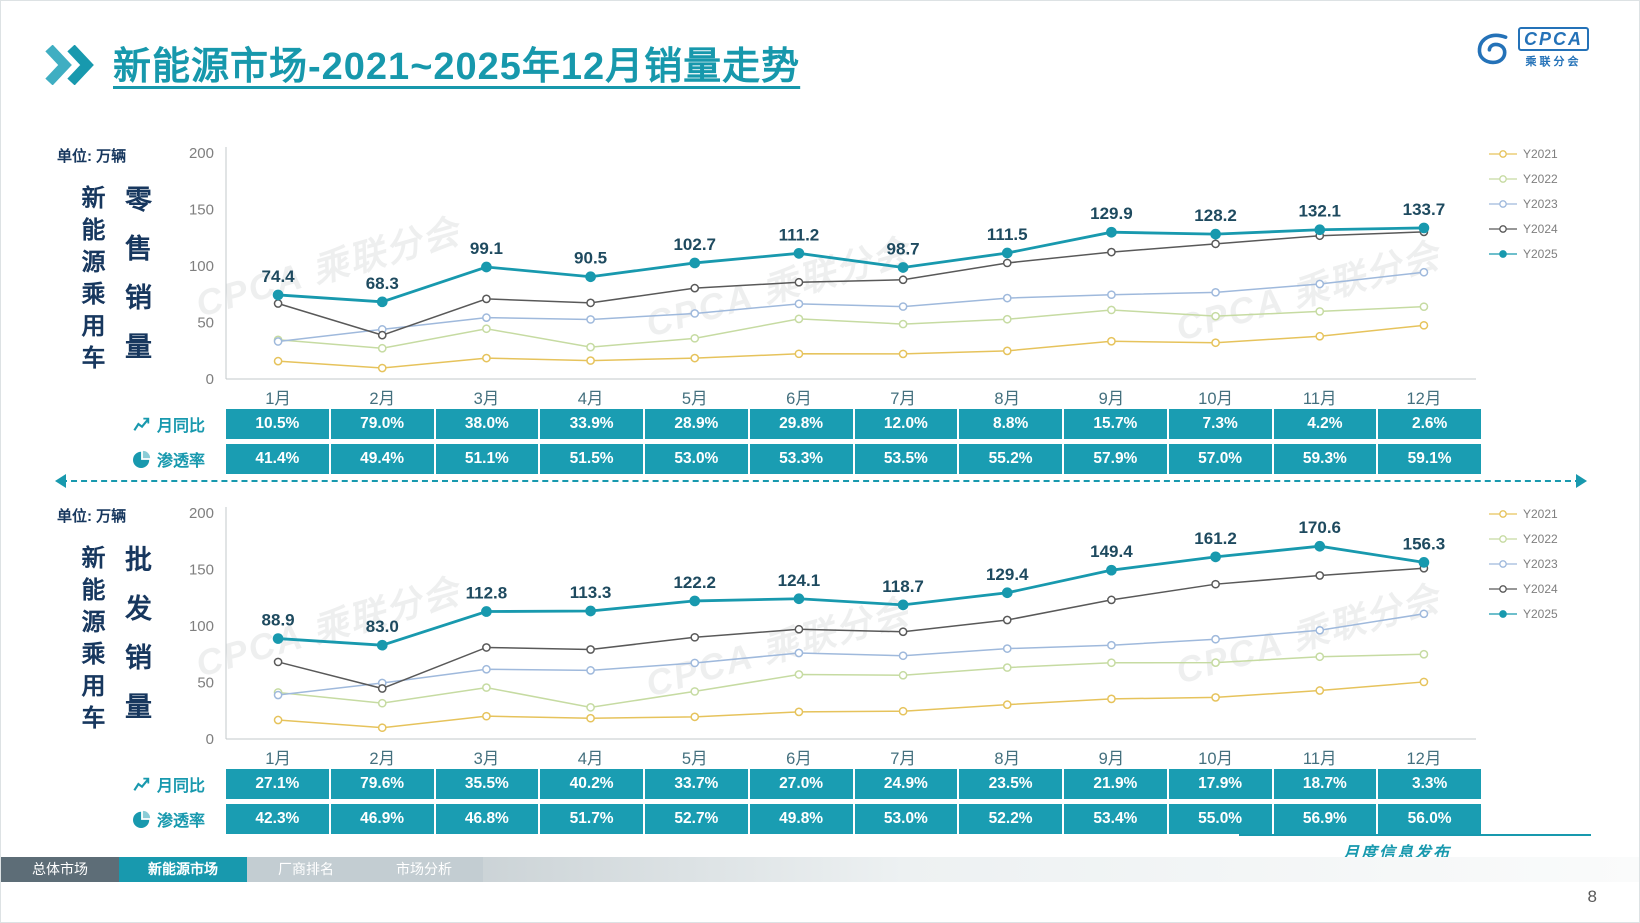 This screenshot has width=1640, height=923. I want to click on value-cell: 3.3%, so click(1429, 784).